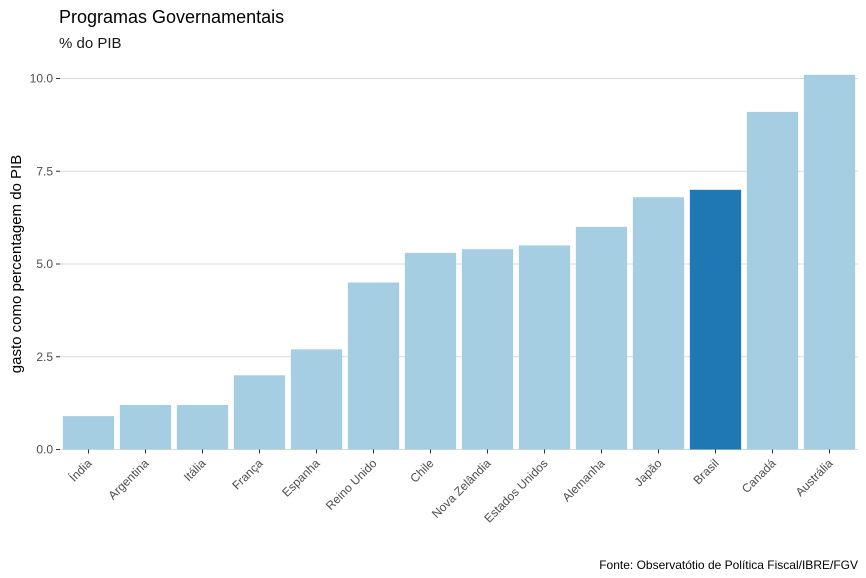  Describe the element at coordinates (829, 262) in the screenshot. I see `bar-austrália` at that location.